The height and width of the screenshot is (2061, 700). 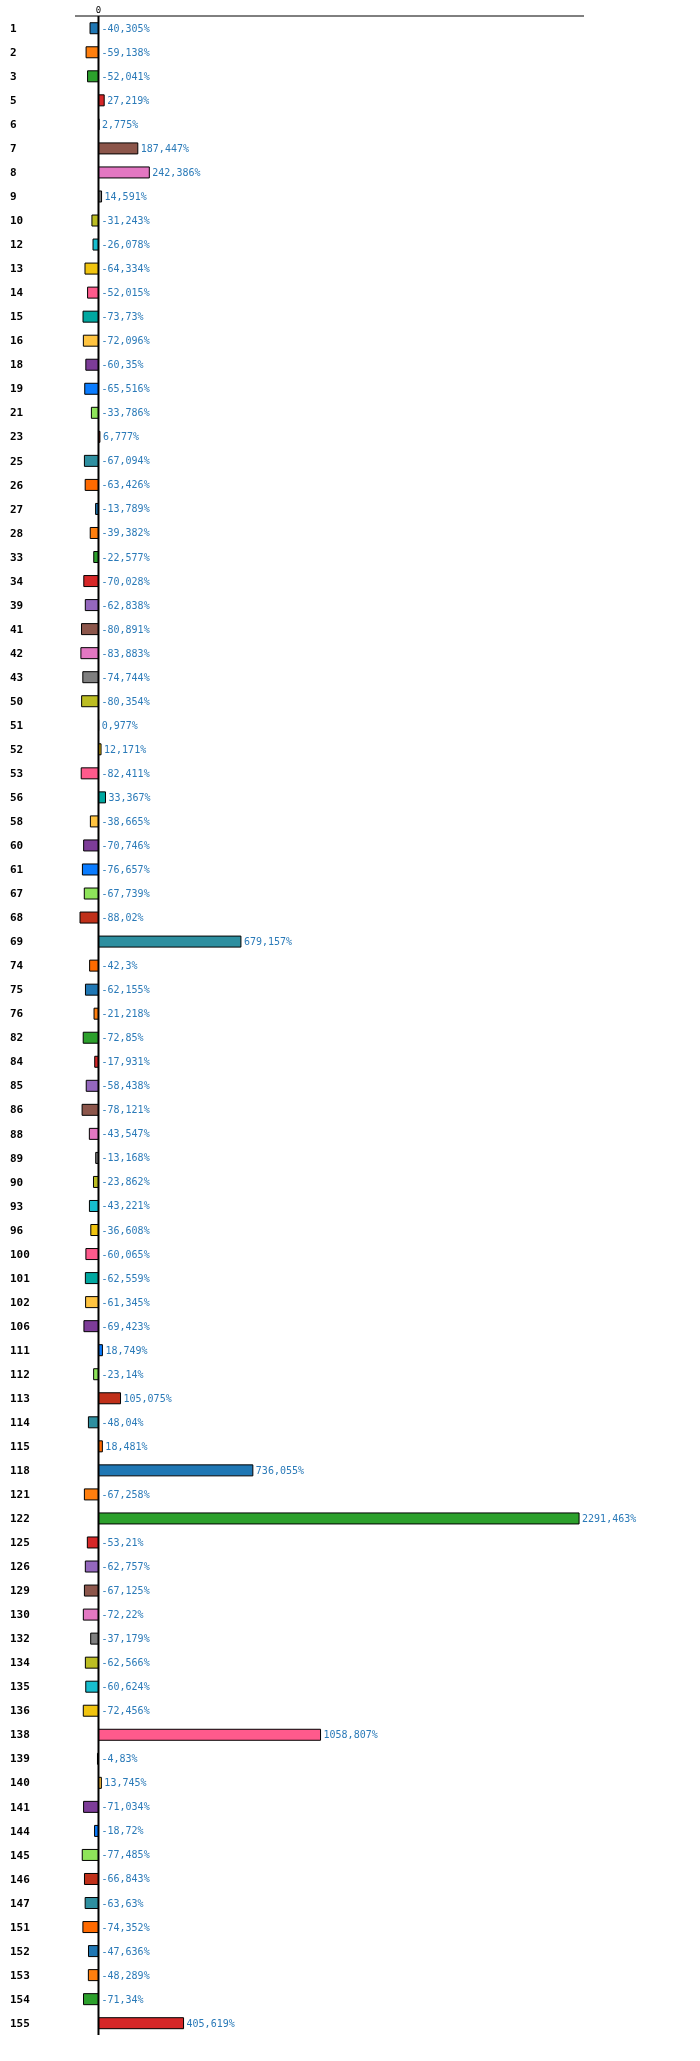 I want to click on data-label: -78,121%, so click(x=125, y=1110).